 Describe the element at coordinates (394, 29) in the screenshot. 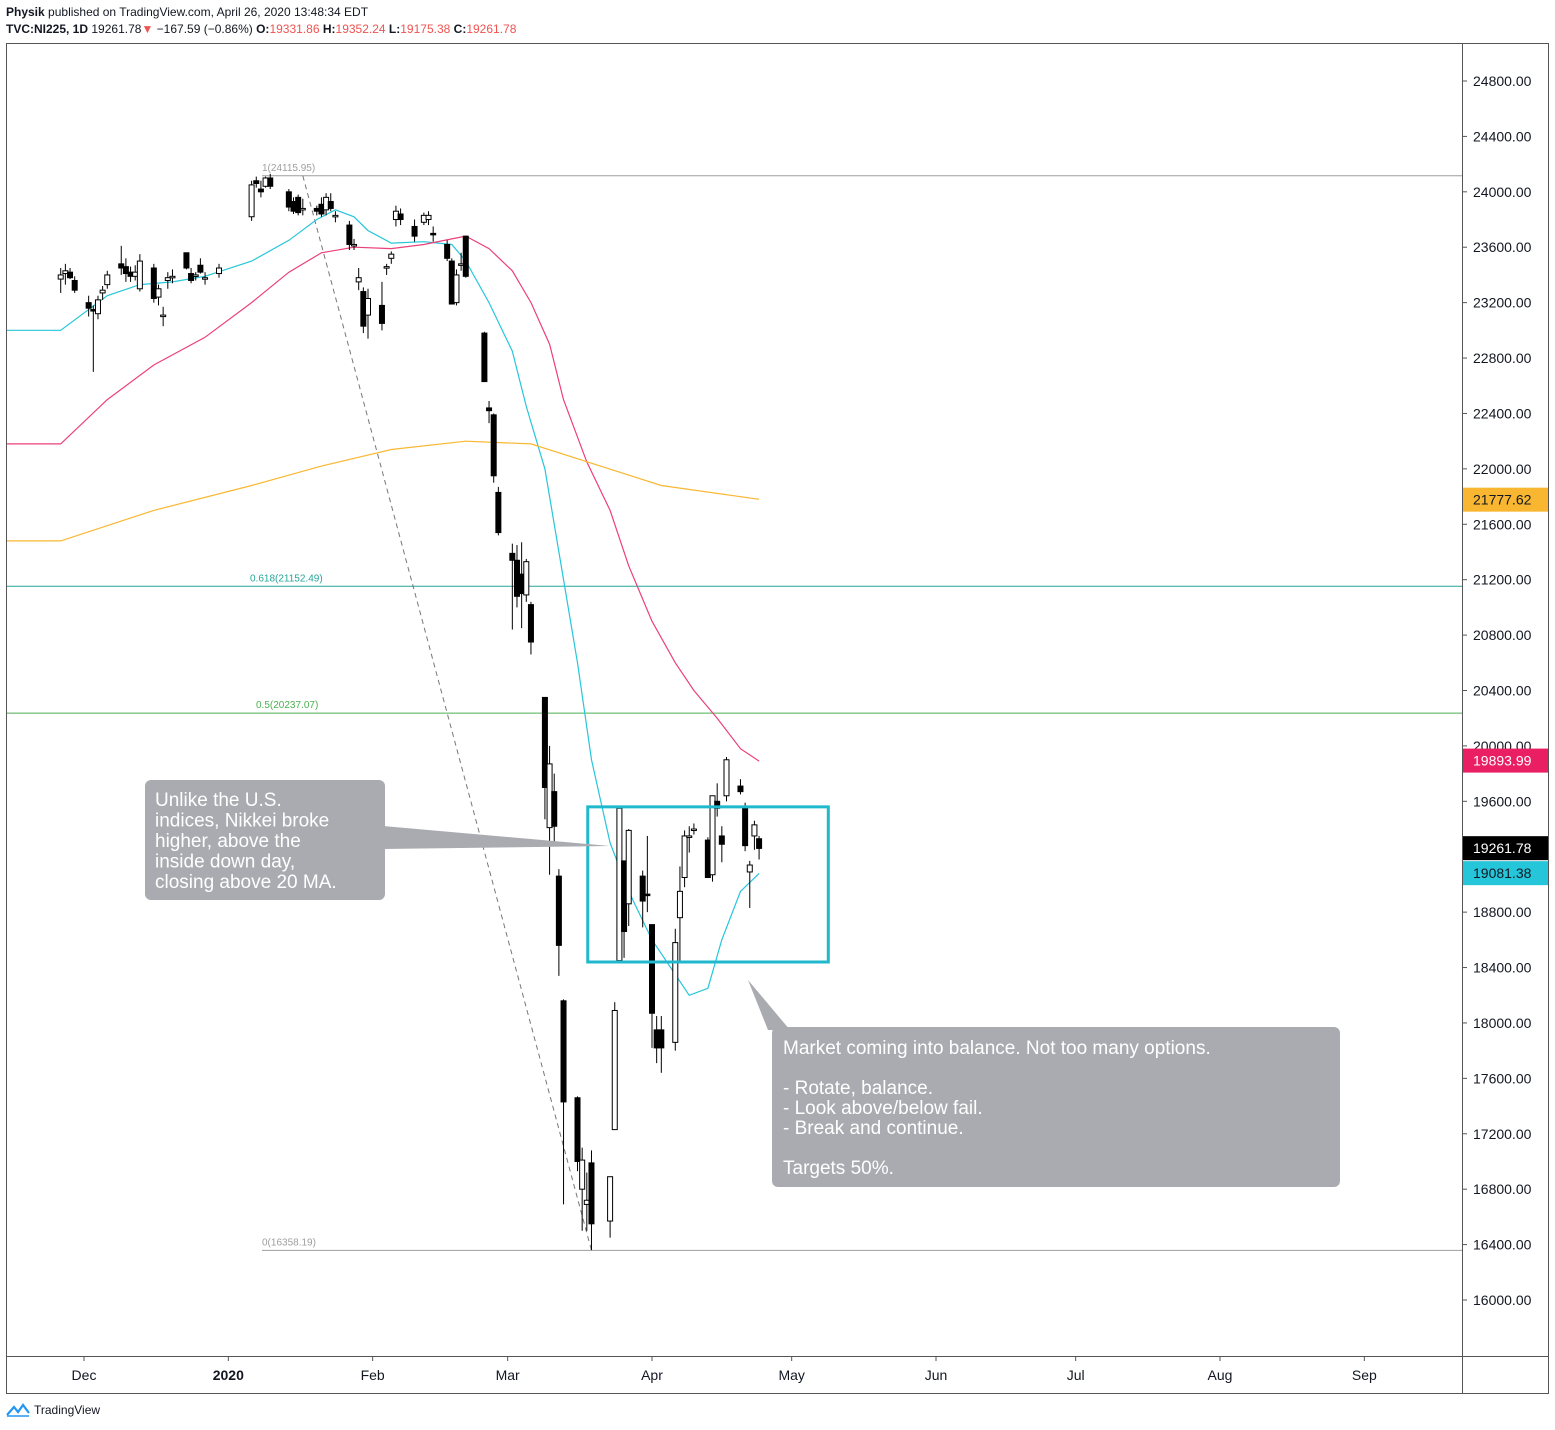

I see `low-label: L:` at that location.